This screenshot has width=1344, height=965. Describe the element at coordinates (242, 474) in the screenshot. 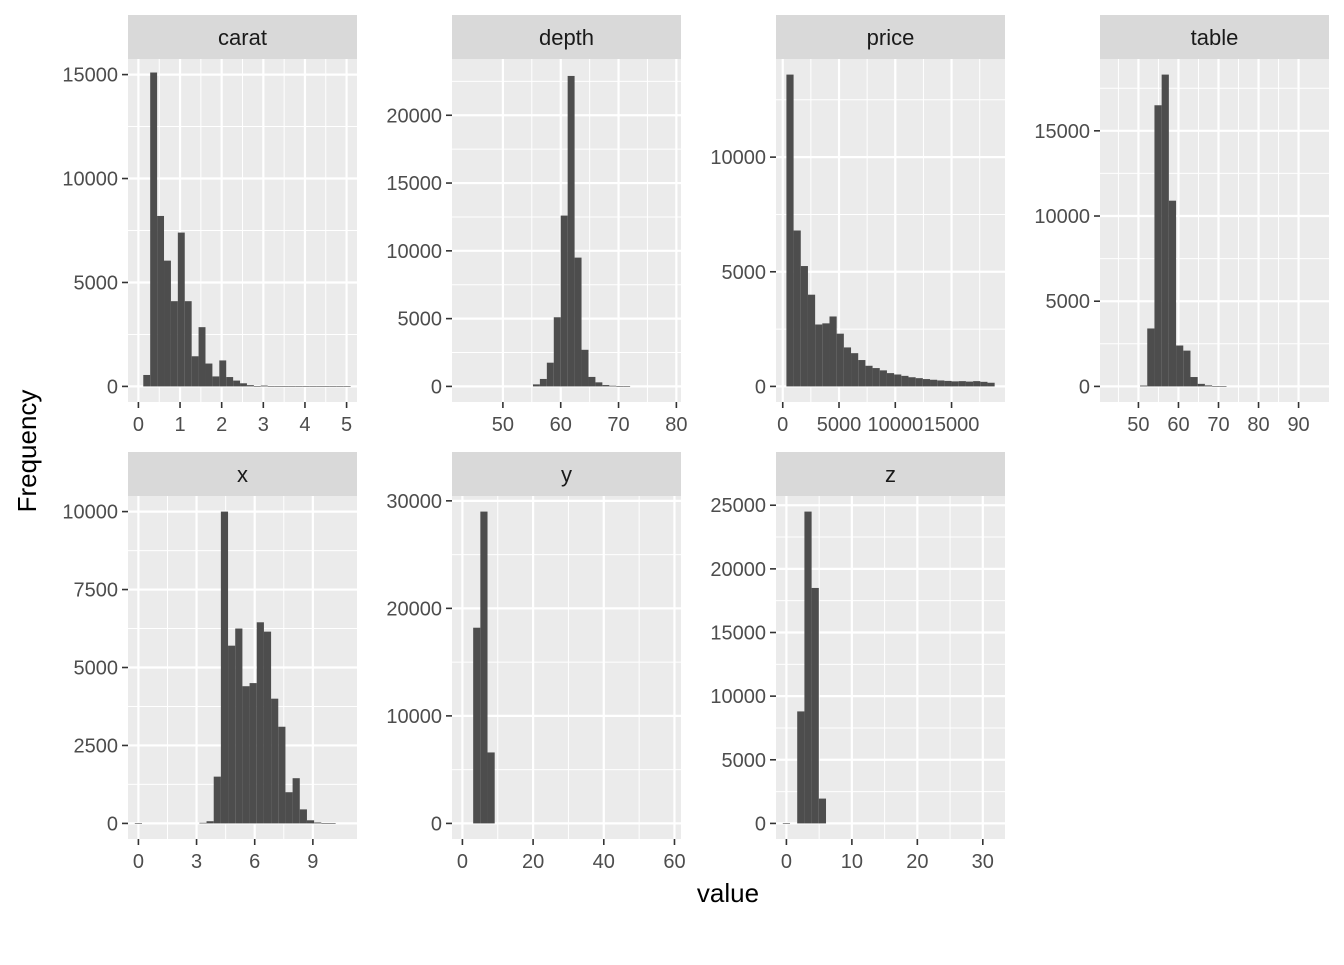

I see `strip-label-x: x` at that location.